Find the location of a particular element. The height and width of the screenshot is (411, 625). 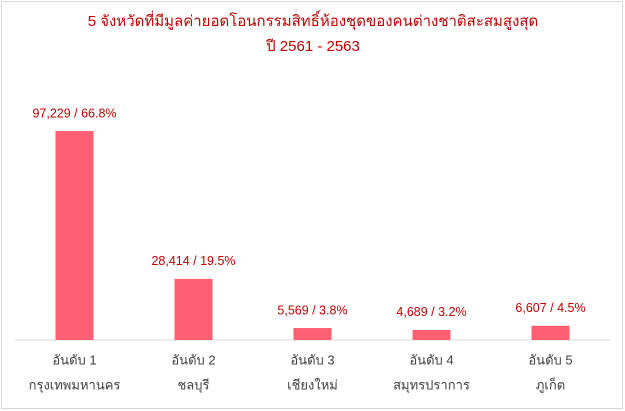

x-tick-label: อันดับ 4 is located at coordinates (431, 359).